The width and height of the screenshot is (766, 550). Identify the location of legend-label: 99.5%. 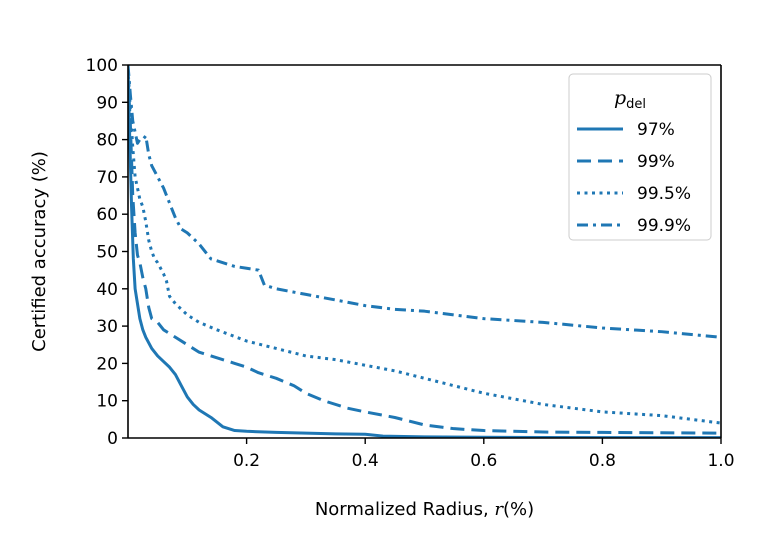
(664, 194).